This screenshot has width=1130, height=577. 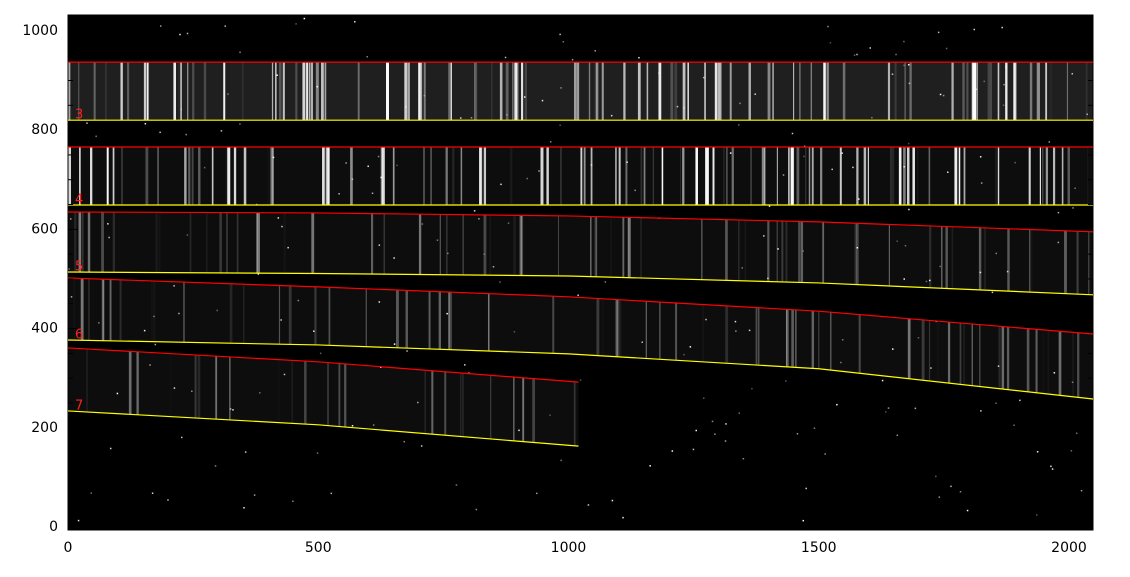 I want to click on y-tick-label: 400, so click(x=44, y=329).